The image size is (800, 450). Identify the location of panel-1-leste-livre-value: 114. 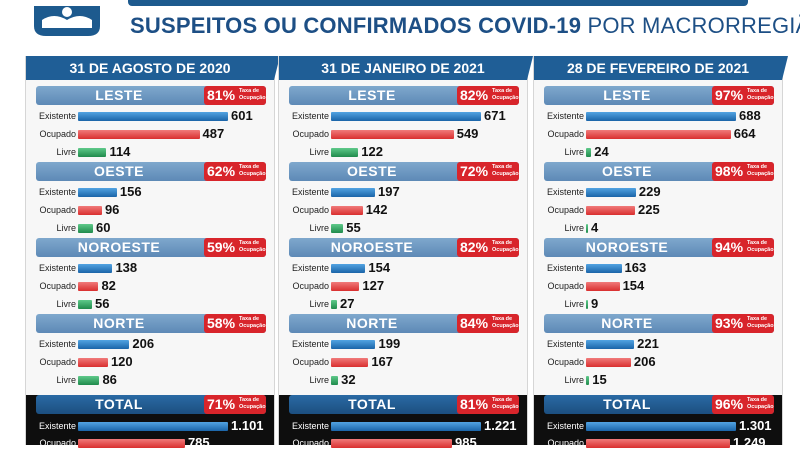
(120, 151).